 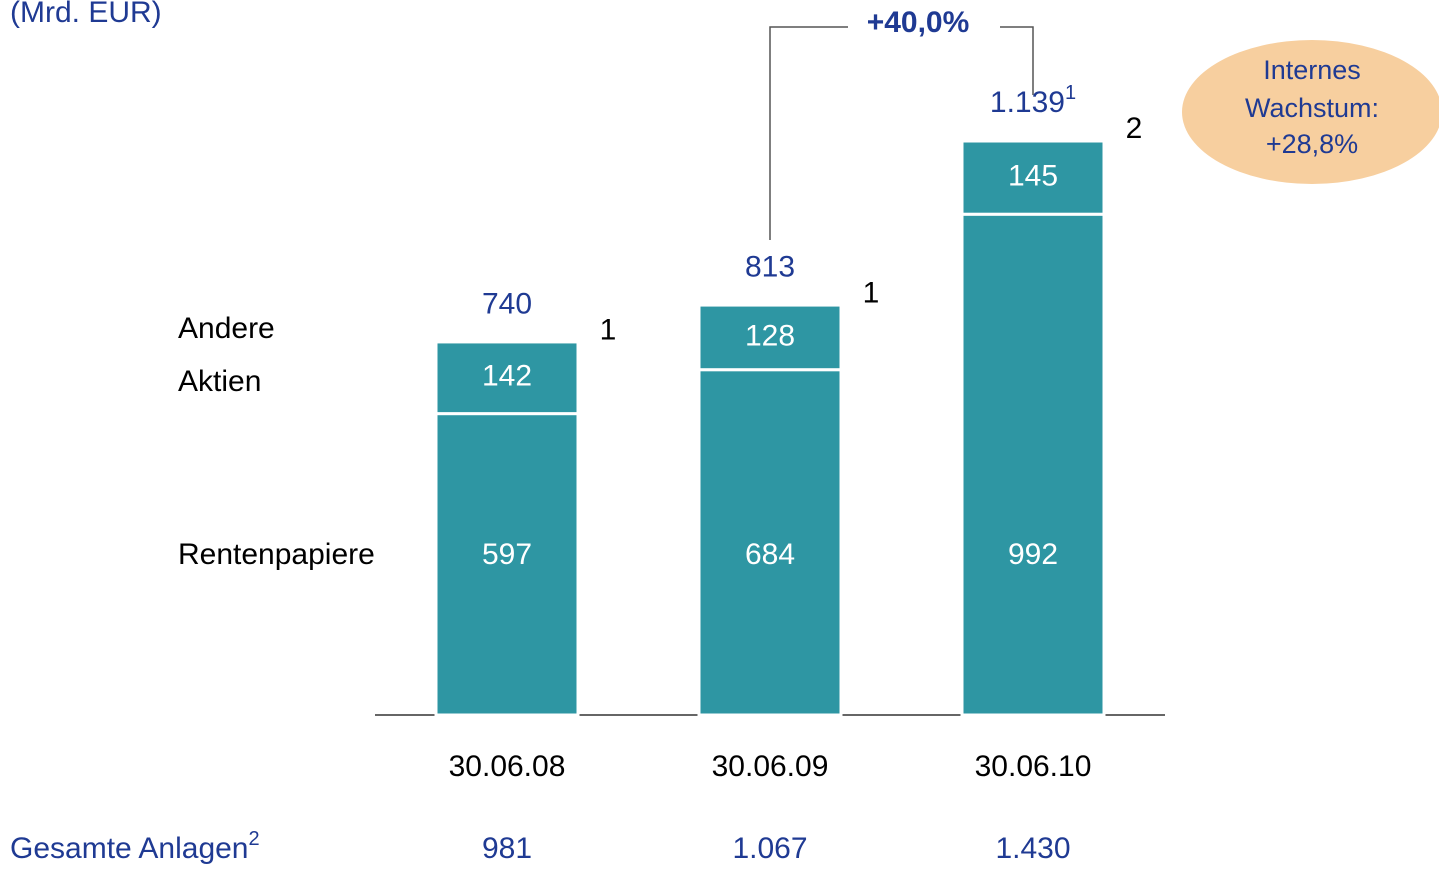 I want to click on total-assets-value: 981, so click(x=507, y=848).